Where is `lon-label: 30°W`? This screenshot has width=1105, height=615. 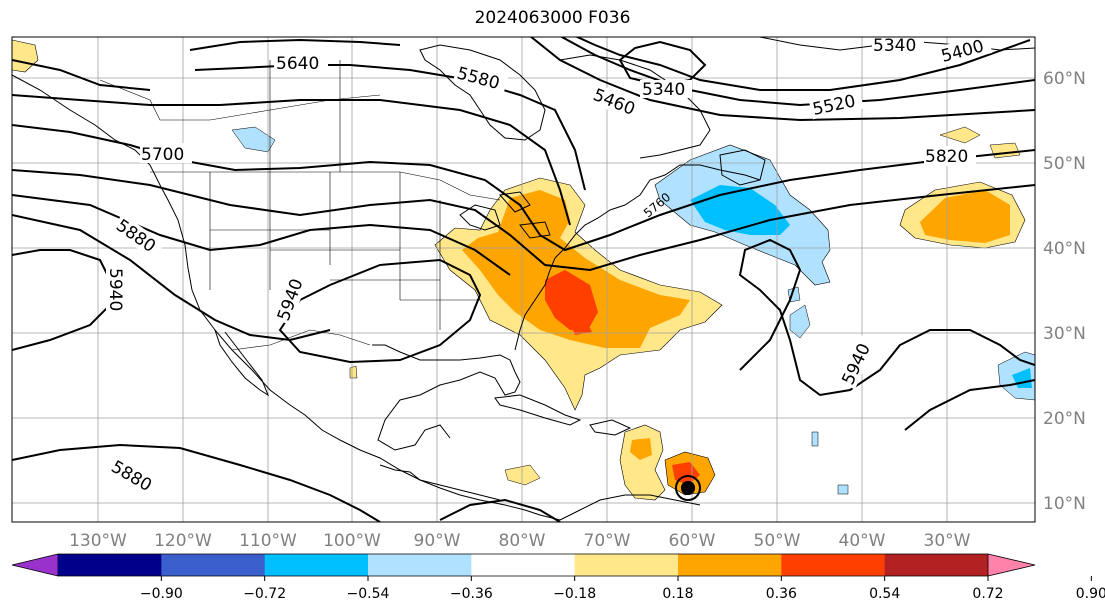
lon-label: 30°W is located at coordinates (947, 541).